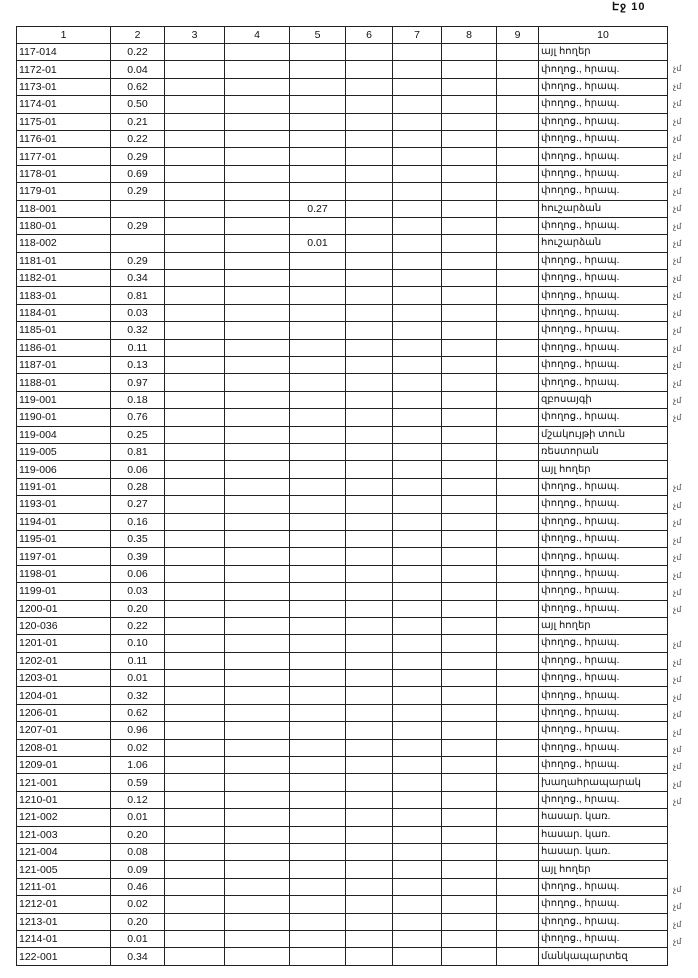 This screenshot has width=698, height=978. Describe the element at coordinates (63, 730) in the screenshot. I see `cell-col-1: 1207-01` at that location.